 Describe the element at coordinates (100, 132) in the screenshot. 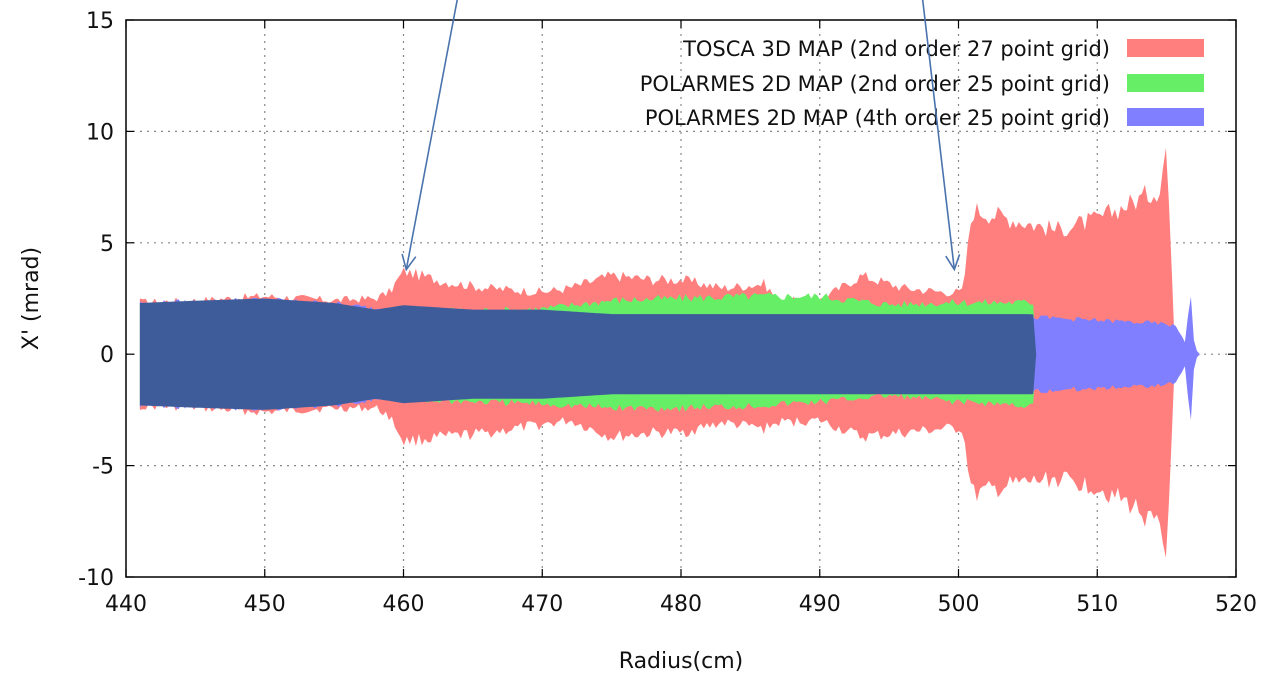

I see `y-tick-label: 10` at that location.